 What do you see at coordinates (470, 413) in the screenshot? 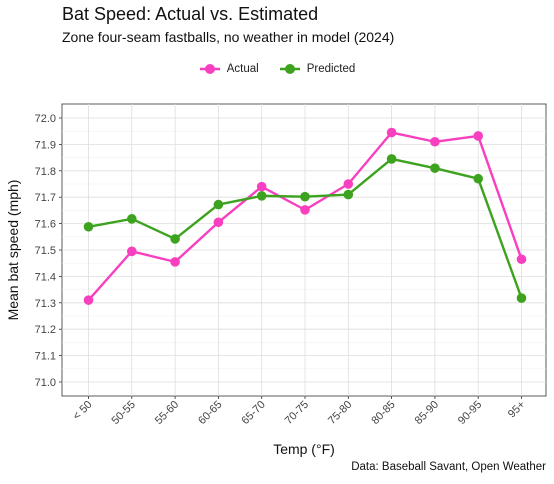
I see `x-tick-label: 90-95` at bounding box center [470, 413].